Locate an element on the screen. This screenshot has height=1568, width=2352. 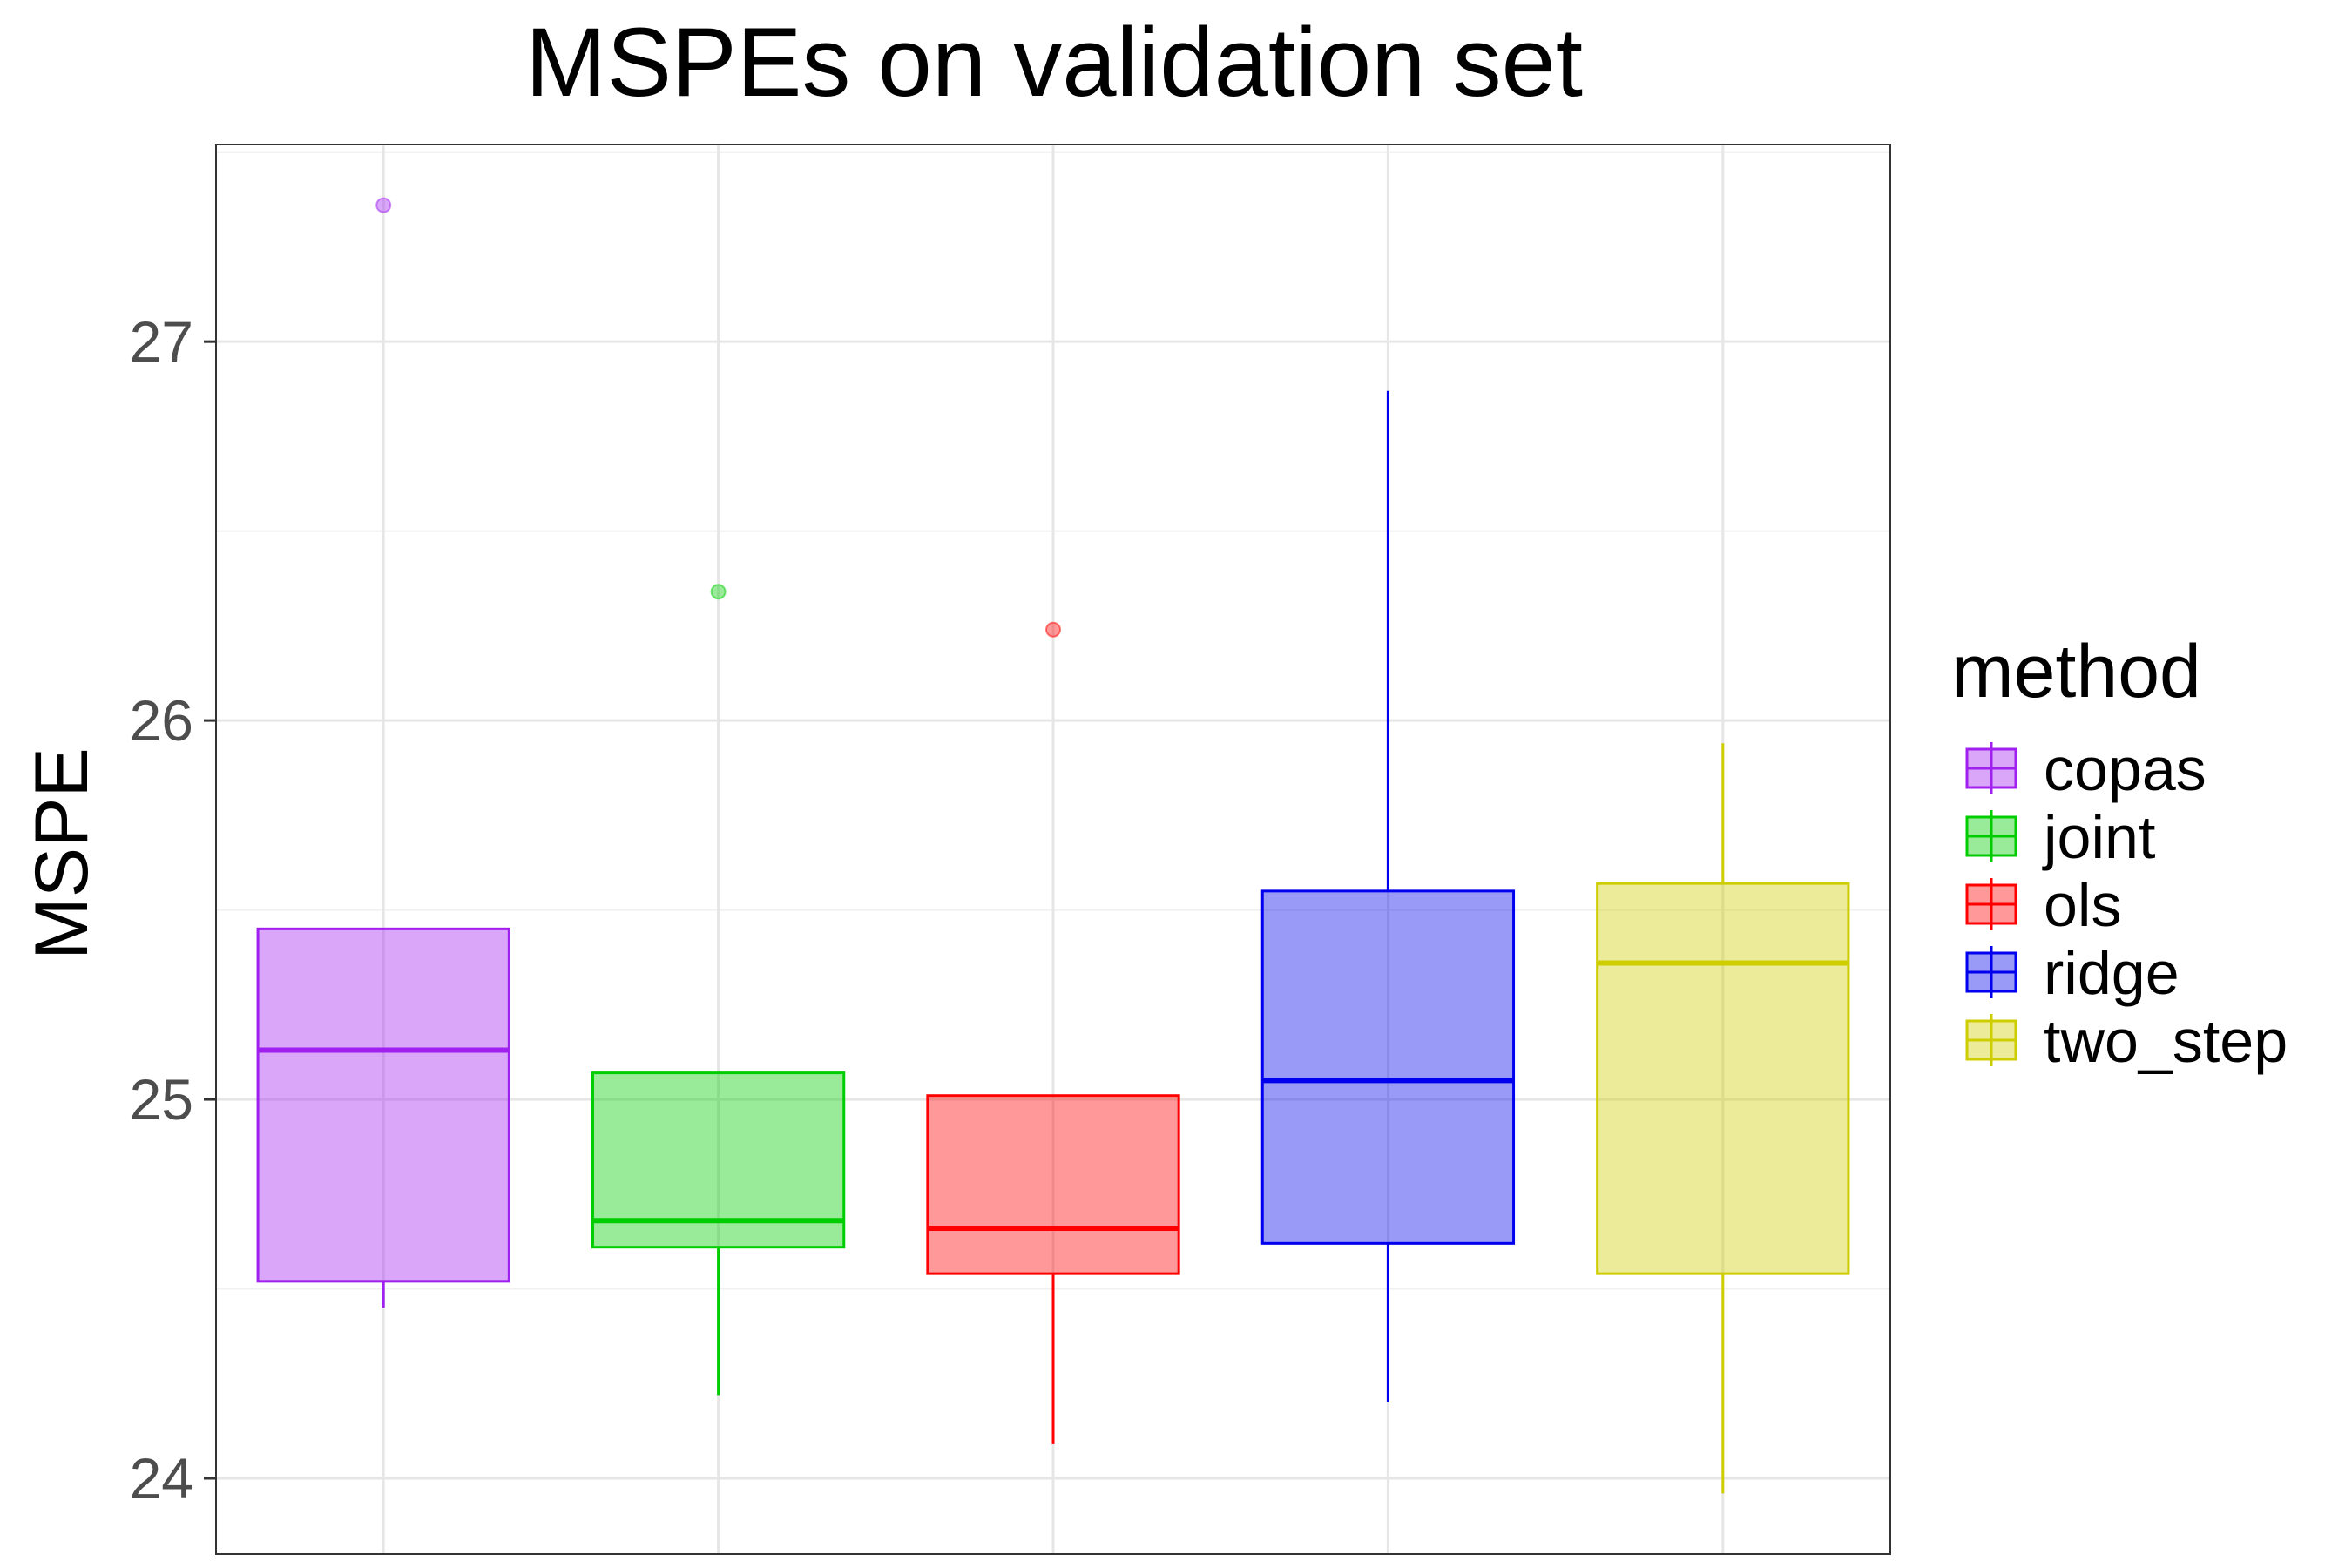
legend-item-ridge: ridge is located at coordinates (2072, 973).